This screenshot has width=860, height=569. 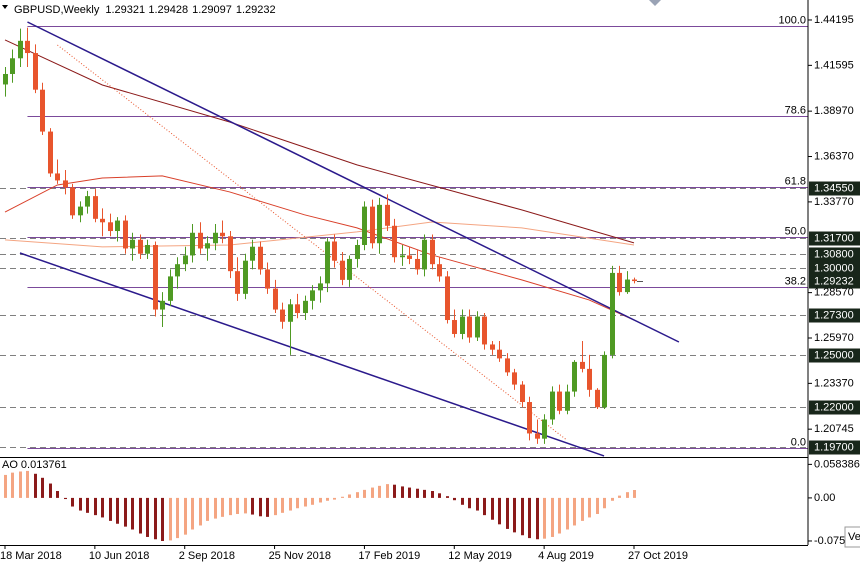 I want to click on level-label: 1.25000, so click(x=834, y=355).